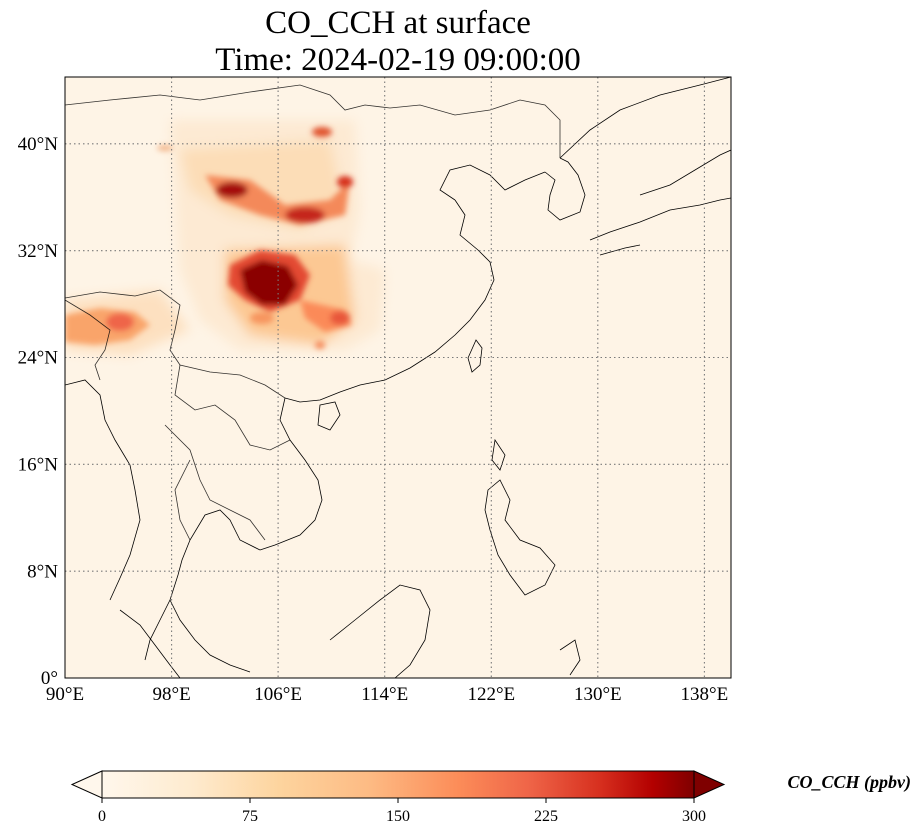 The image size is (921, 836). What do you see at coordinates (49, 678) in the screenshot?
I see `lat-tick-label: 0°` at bounding box center [49, 678].